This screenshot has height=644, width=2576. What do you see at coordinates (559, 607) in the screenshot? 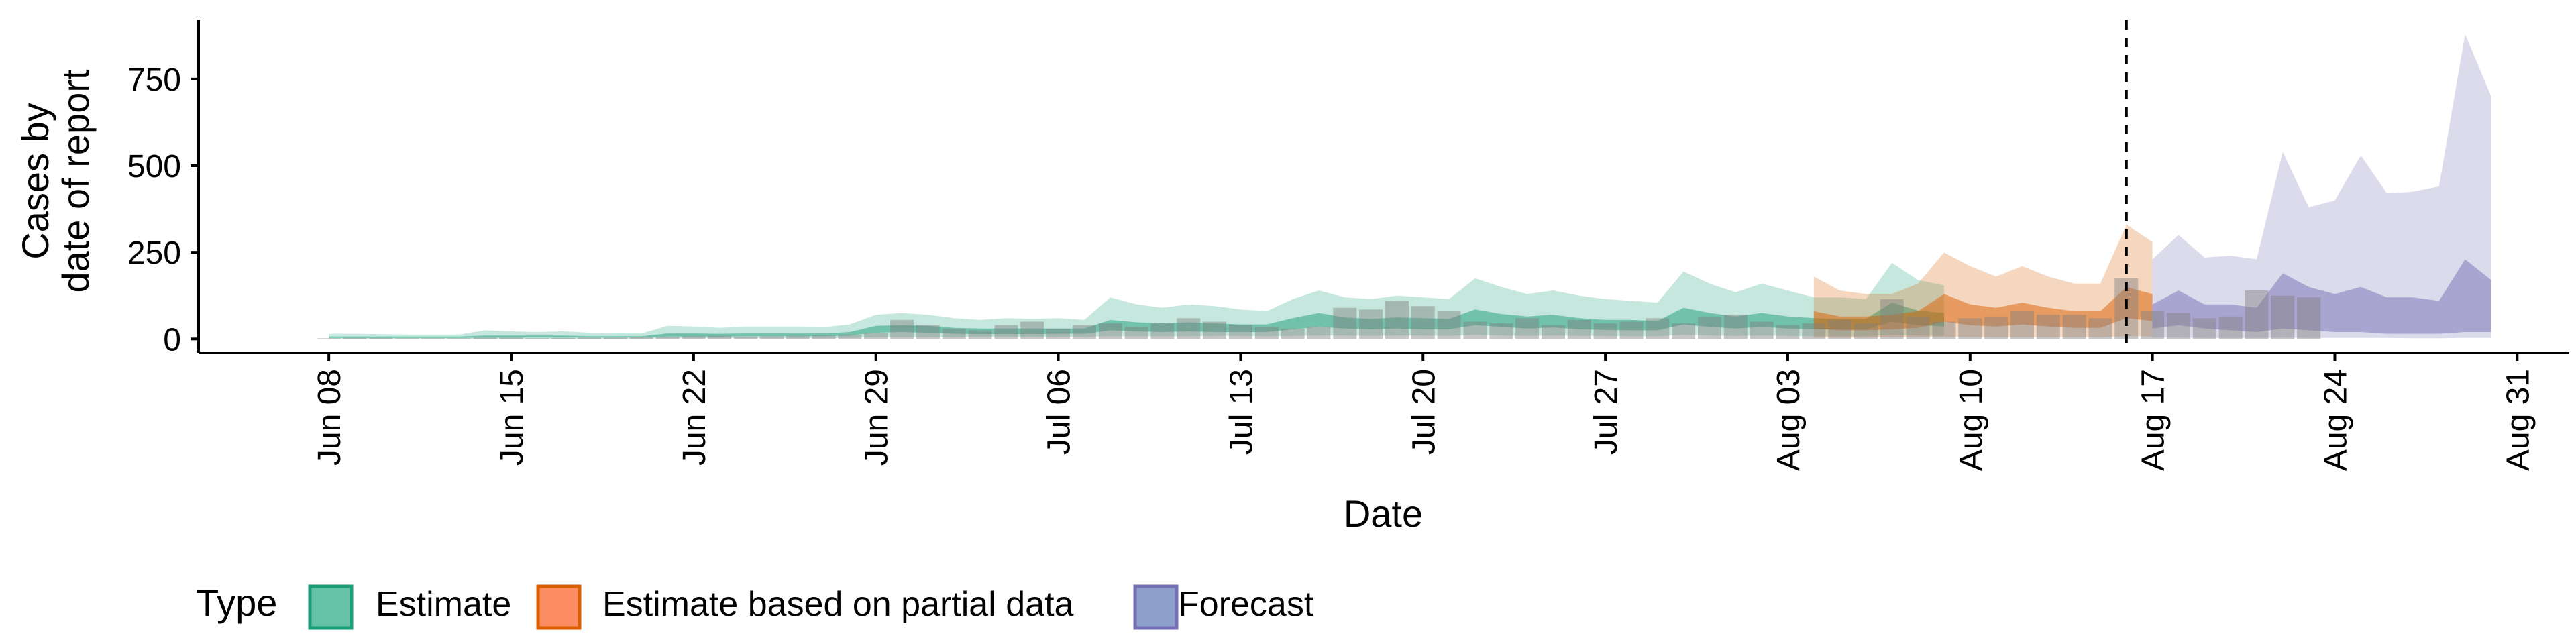
I see `legend-key-partial` at bounding box center [559, 607].